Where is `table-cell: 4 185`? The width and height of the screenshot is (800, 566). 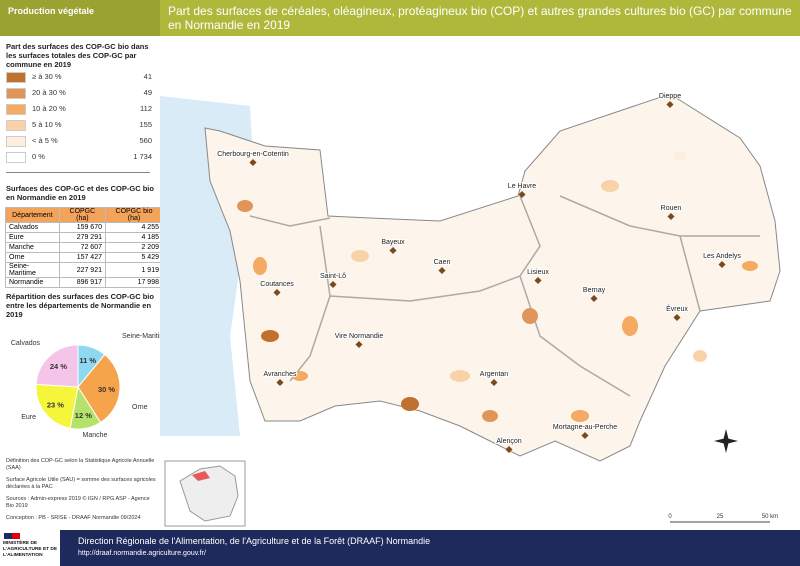
table-cell: 4 185 is located at coordinates (134, 237).